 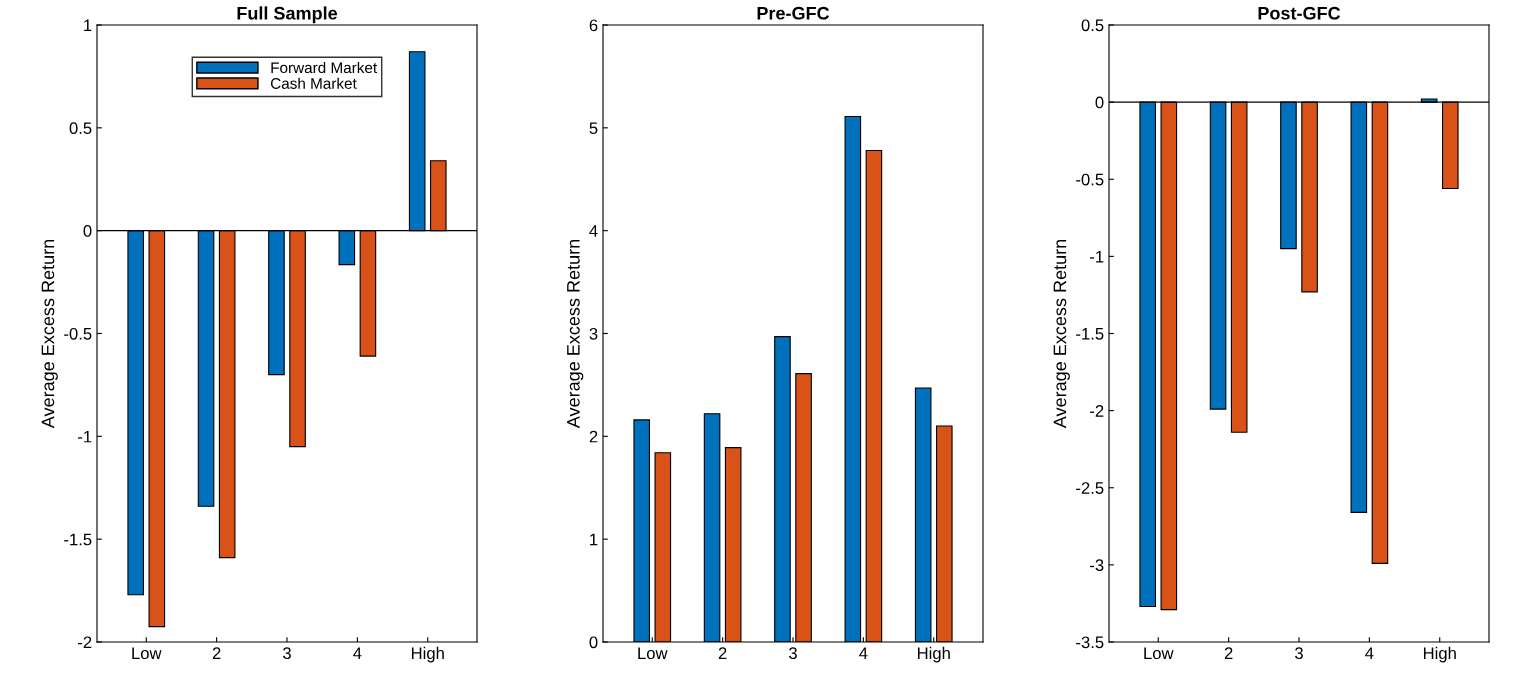 I want to click on y-tick-label: 6, so click(x=593, y=25).